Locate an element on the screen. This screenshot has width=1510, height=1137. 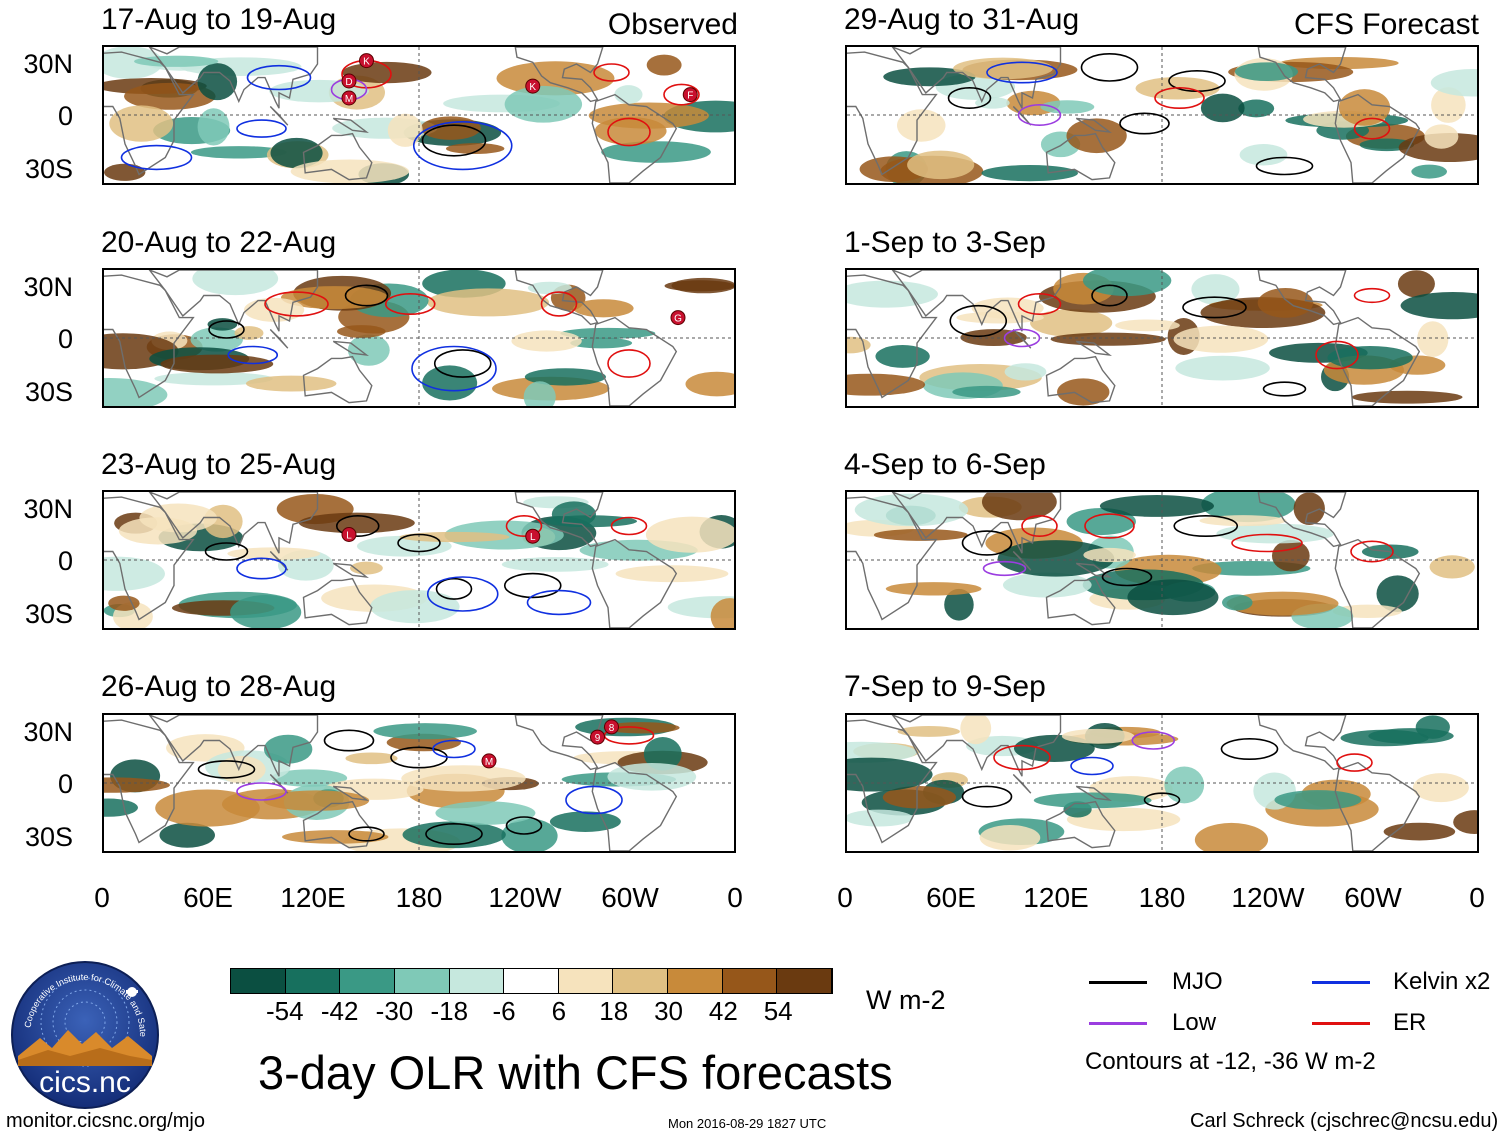
footer-url: monitor.cicsnc.org/mjo is located at coordinates (105, 1121).